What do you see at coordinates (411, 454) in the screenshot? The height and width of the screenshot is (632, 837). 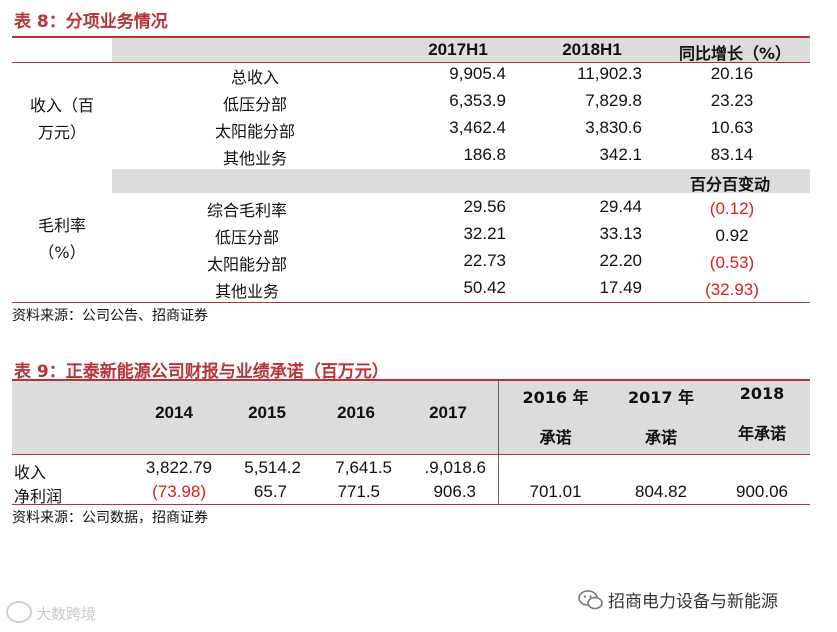 I see `table9-header-rule` at bounding box center [411, 454].